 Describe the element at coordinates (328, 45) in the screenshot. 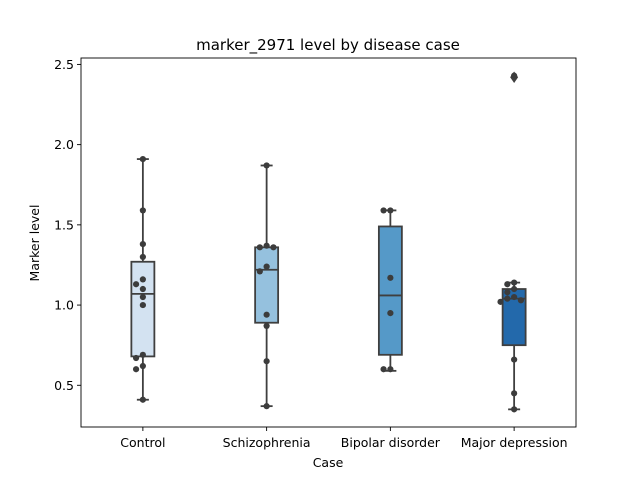

I see `chart-title: marker_2971 level by disease case` at that location.